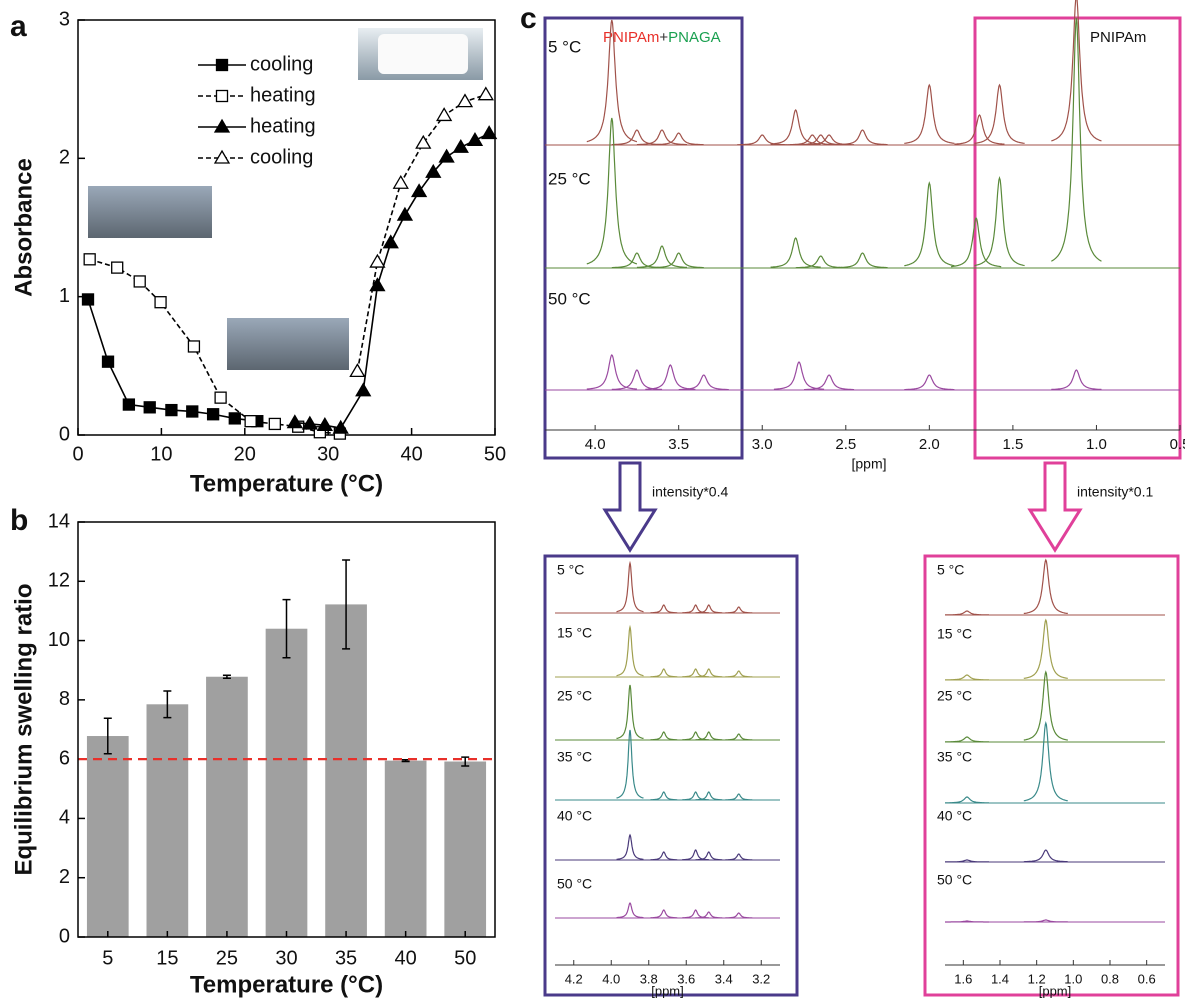  Describe the element at coordinates (649, 978) in the screenshot. I see `x-tick-label: 3.8` at that location.